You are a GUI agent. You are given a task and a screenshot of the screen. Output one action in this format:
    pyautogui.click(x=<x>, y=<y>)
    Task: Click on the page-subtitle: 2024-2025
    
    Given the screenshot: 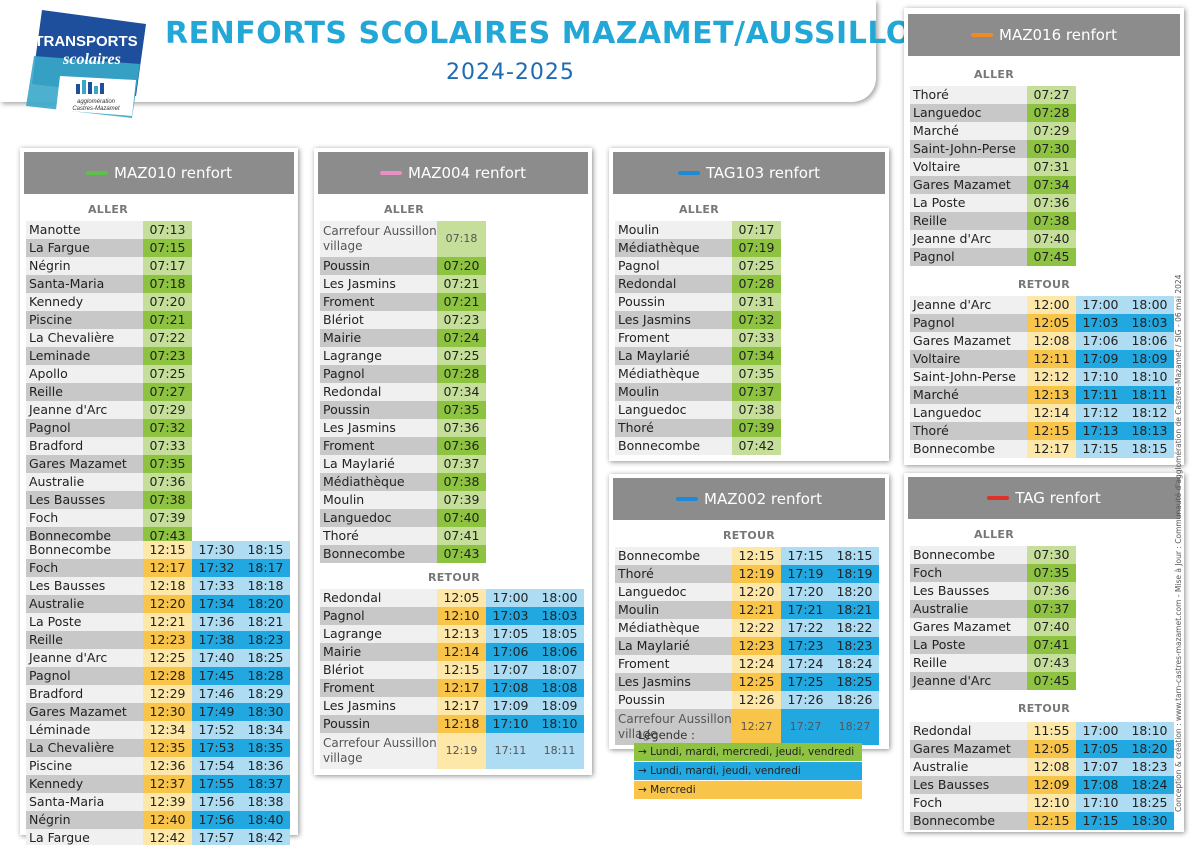 What is the action you would take?
    pyautogui.click(x=510, y=72)
    